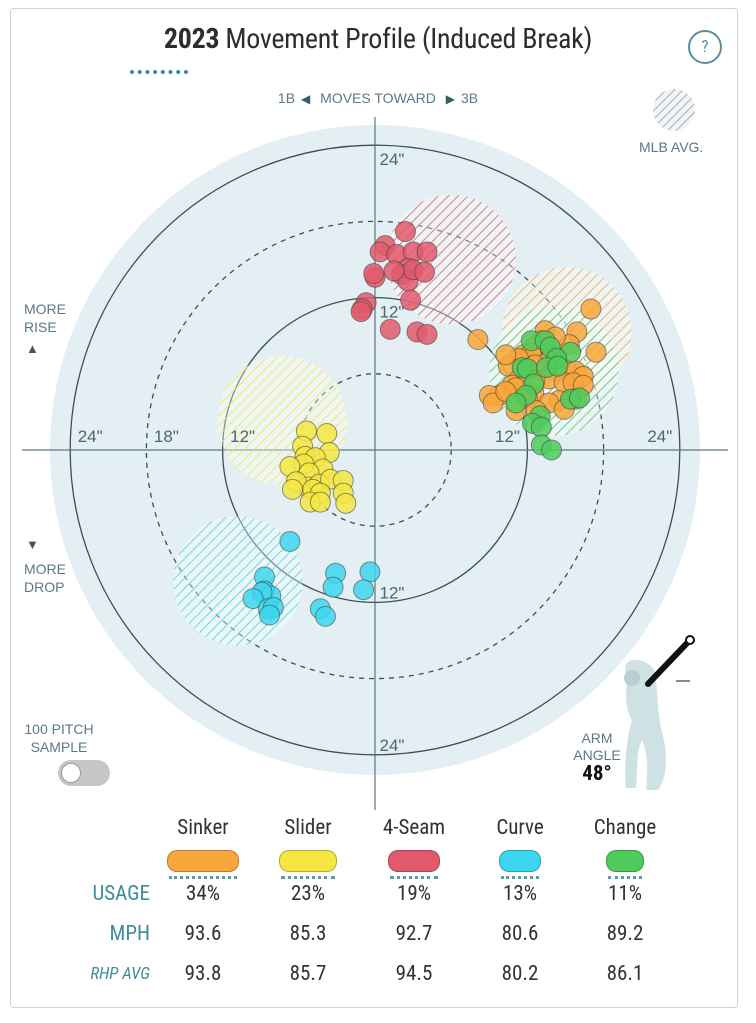 Image resolution: width=756 pixels, height=1023 pixels. Describe the element at coordinates (32, 544) in the screenshot. I see `arrow-down-icon: ▼` at that location.